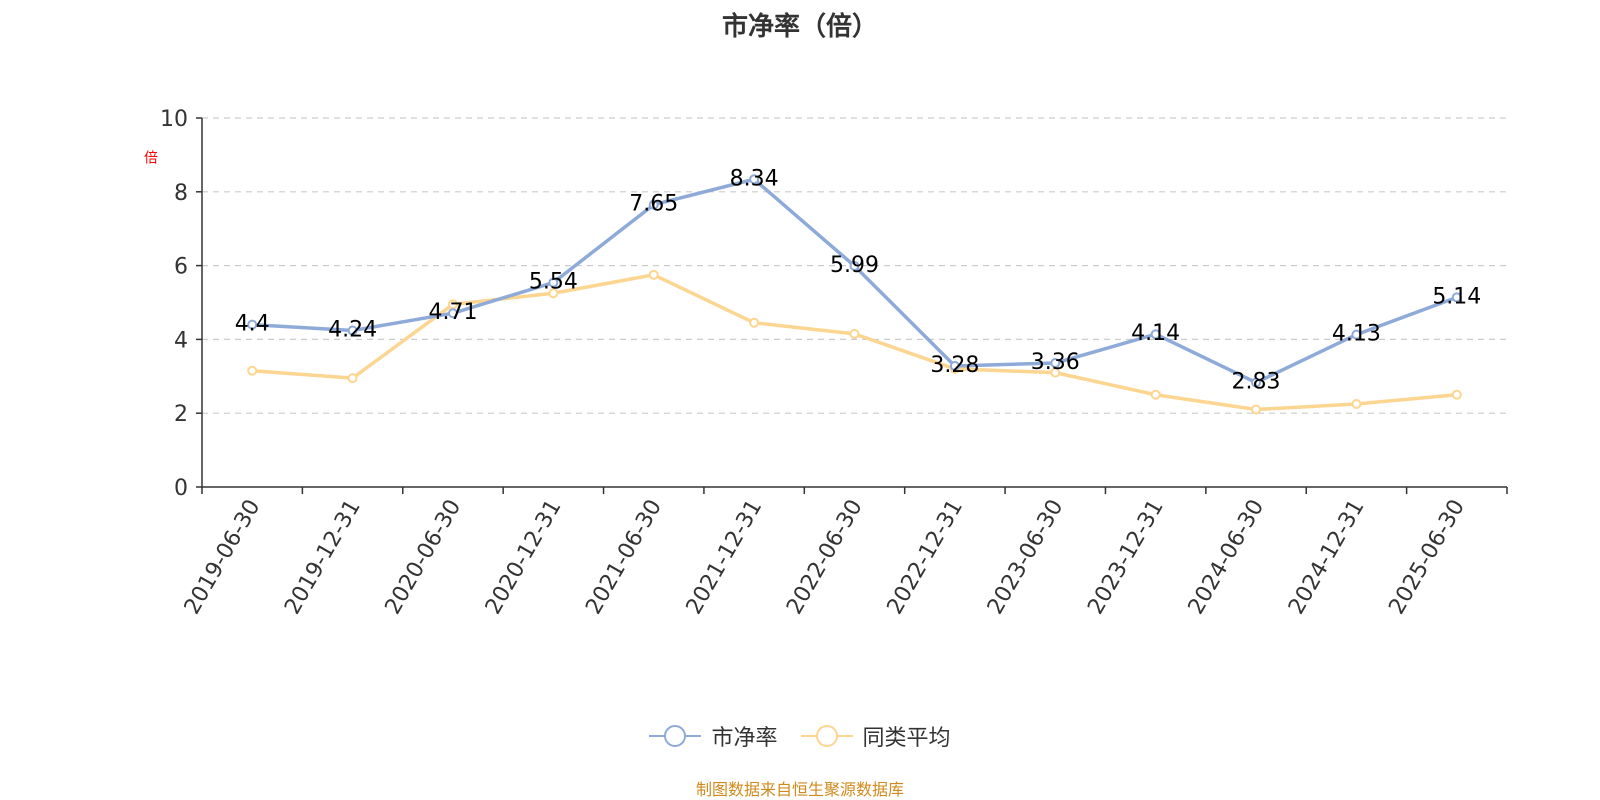  I want to click on data-label: 4.24, so click(352, 330).